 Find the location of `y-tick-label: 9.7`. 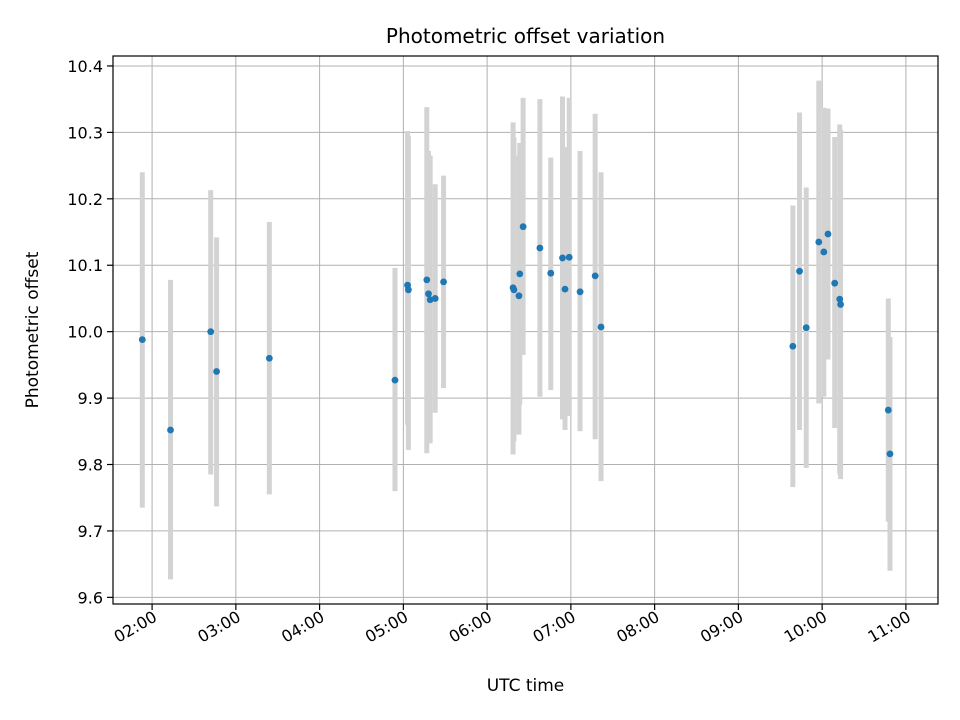

y-tick-label: 9.7 is located at coordinates (90, 531).